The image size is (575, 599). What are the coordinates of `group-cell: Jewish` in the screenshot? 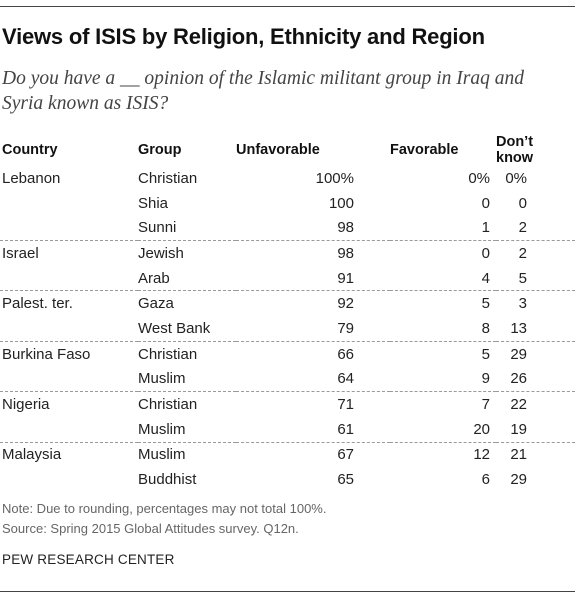 It's located at (161, 253).